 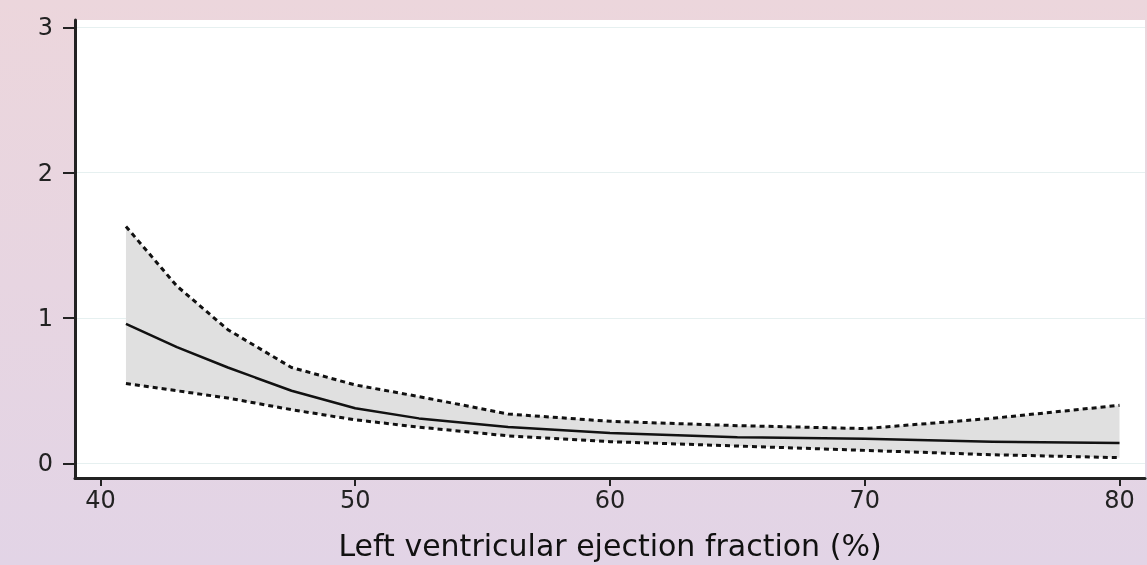 I want to click on y-tick-label: 3, so click(x=45, y=27).